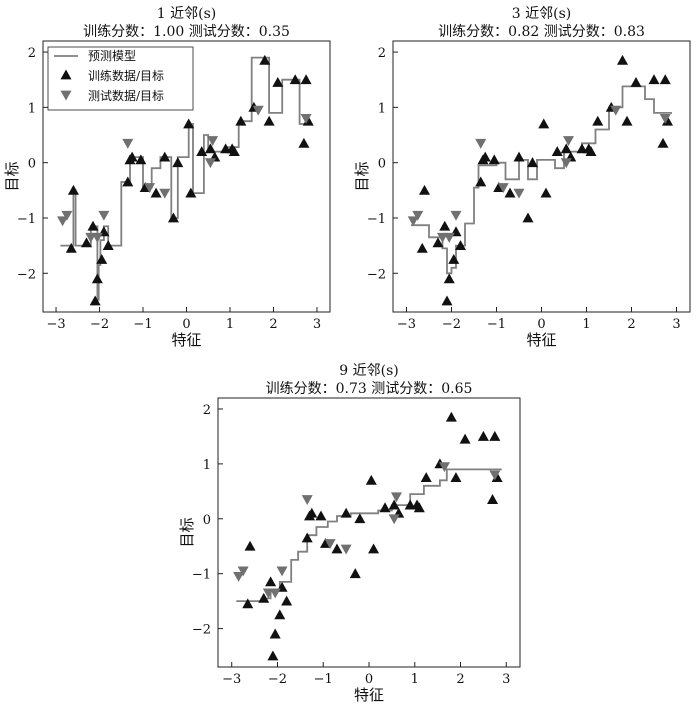  Describe the element at coordinates (112, 56) in the screenshot. I see `legend-label: 预测模型` at that location.